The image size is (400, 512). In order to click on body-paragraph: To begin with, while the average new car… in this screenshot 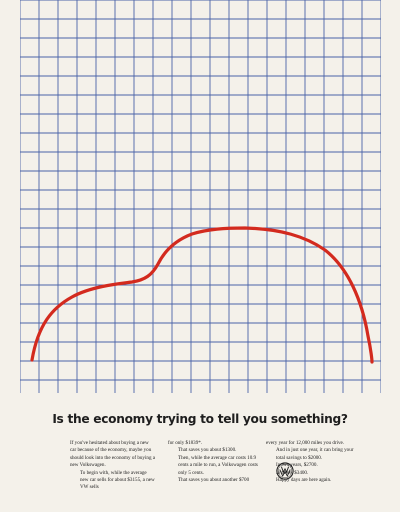, I will do `click(117, 480)`.